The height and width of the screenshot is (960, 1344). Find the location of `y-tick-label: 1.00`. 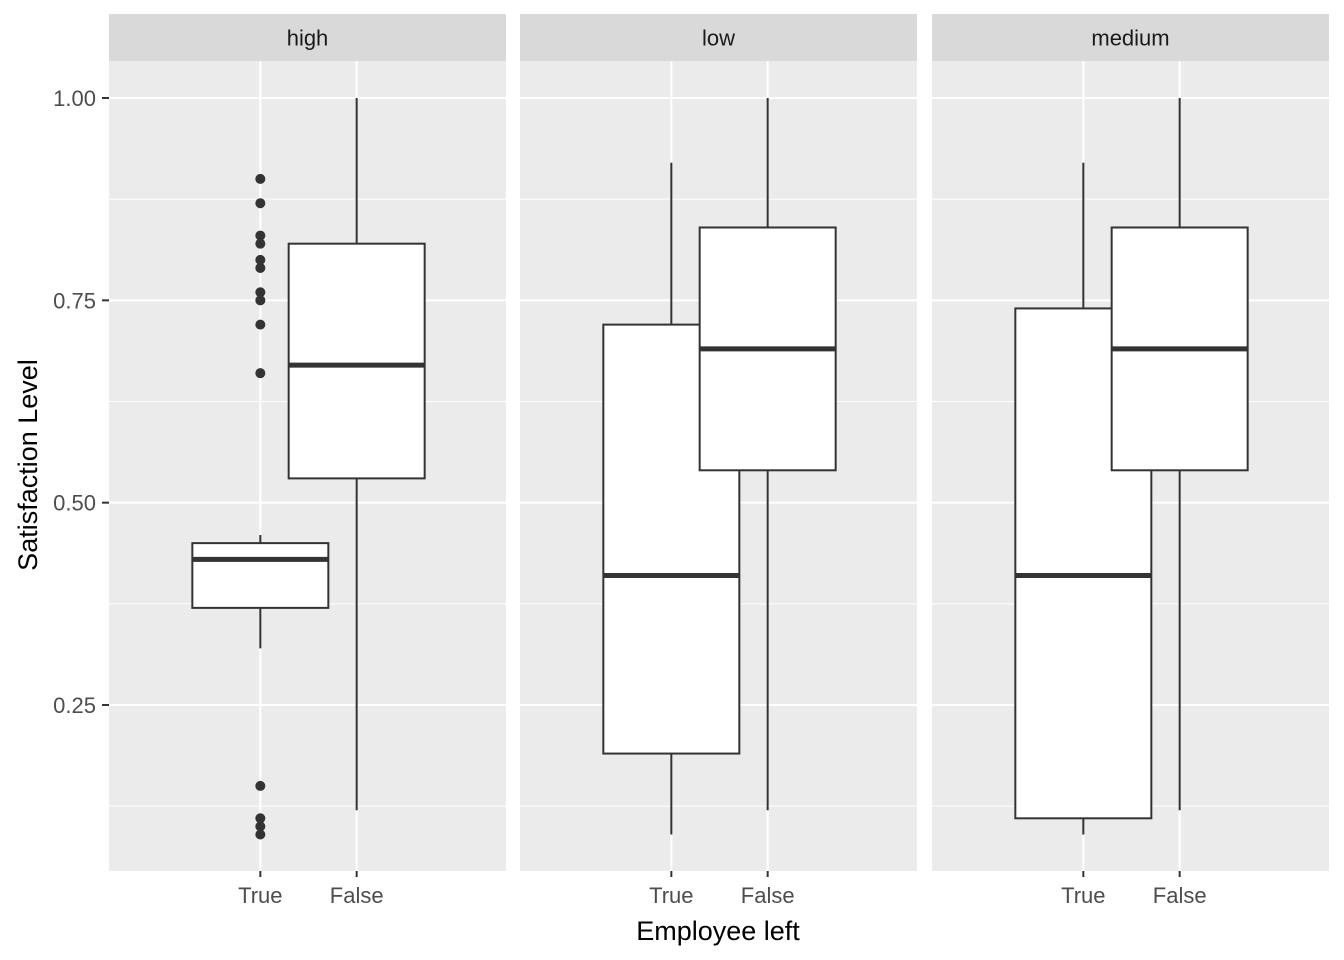

y-tick-label: 1.00 is located at coordinates (74, 98).